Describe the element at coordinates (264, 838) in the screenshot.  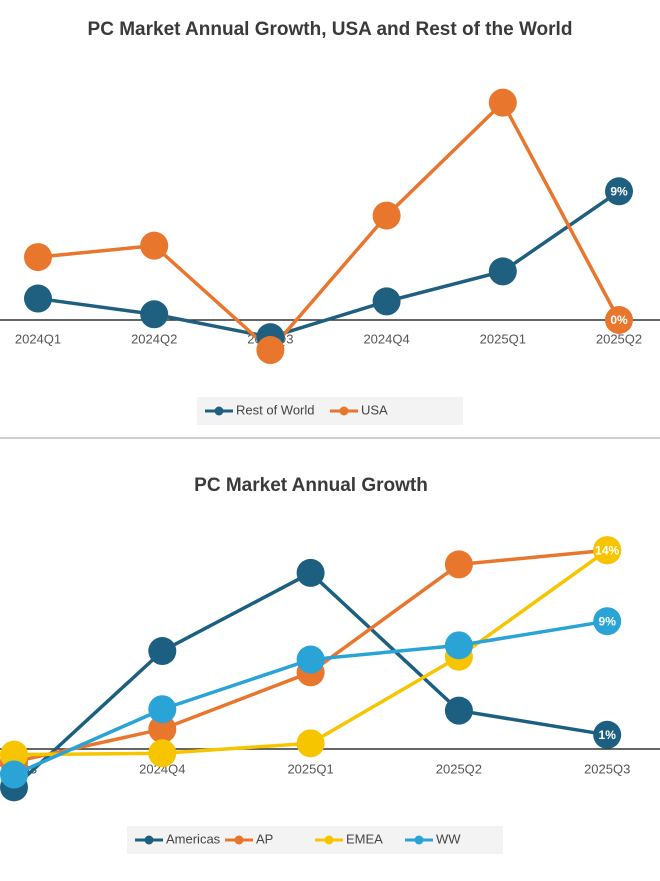
I see `legend-label: AP` at that location.